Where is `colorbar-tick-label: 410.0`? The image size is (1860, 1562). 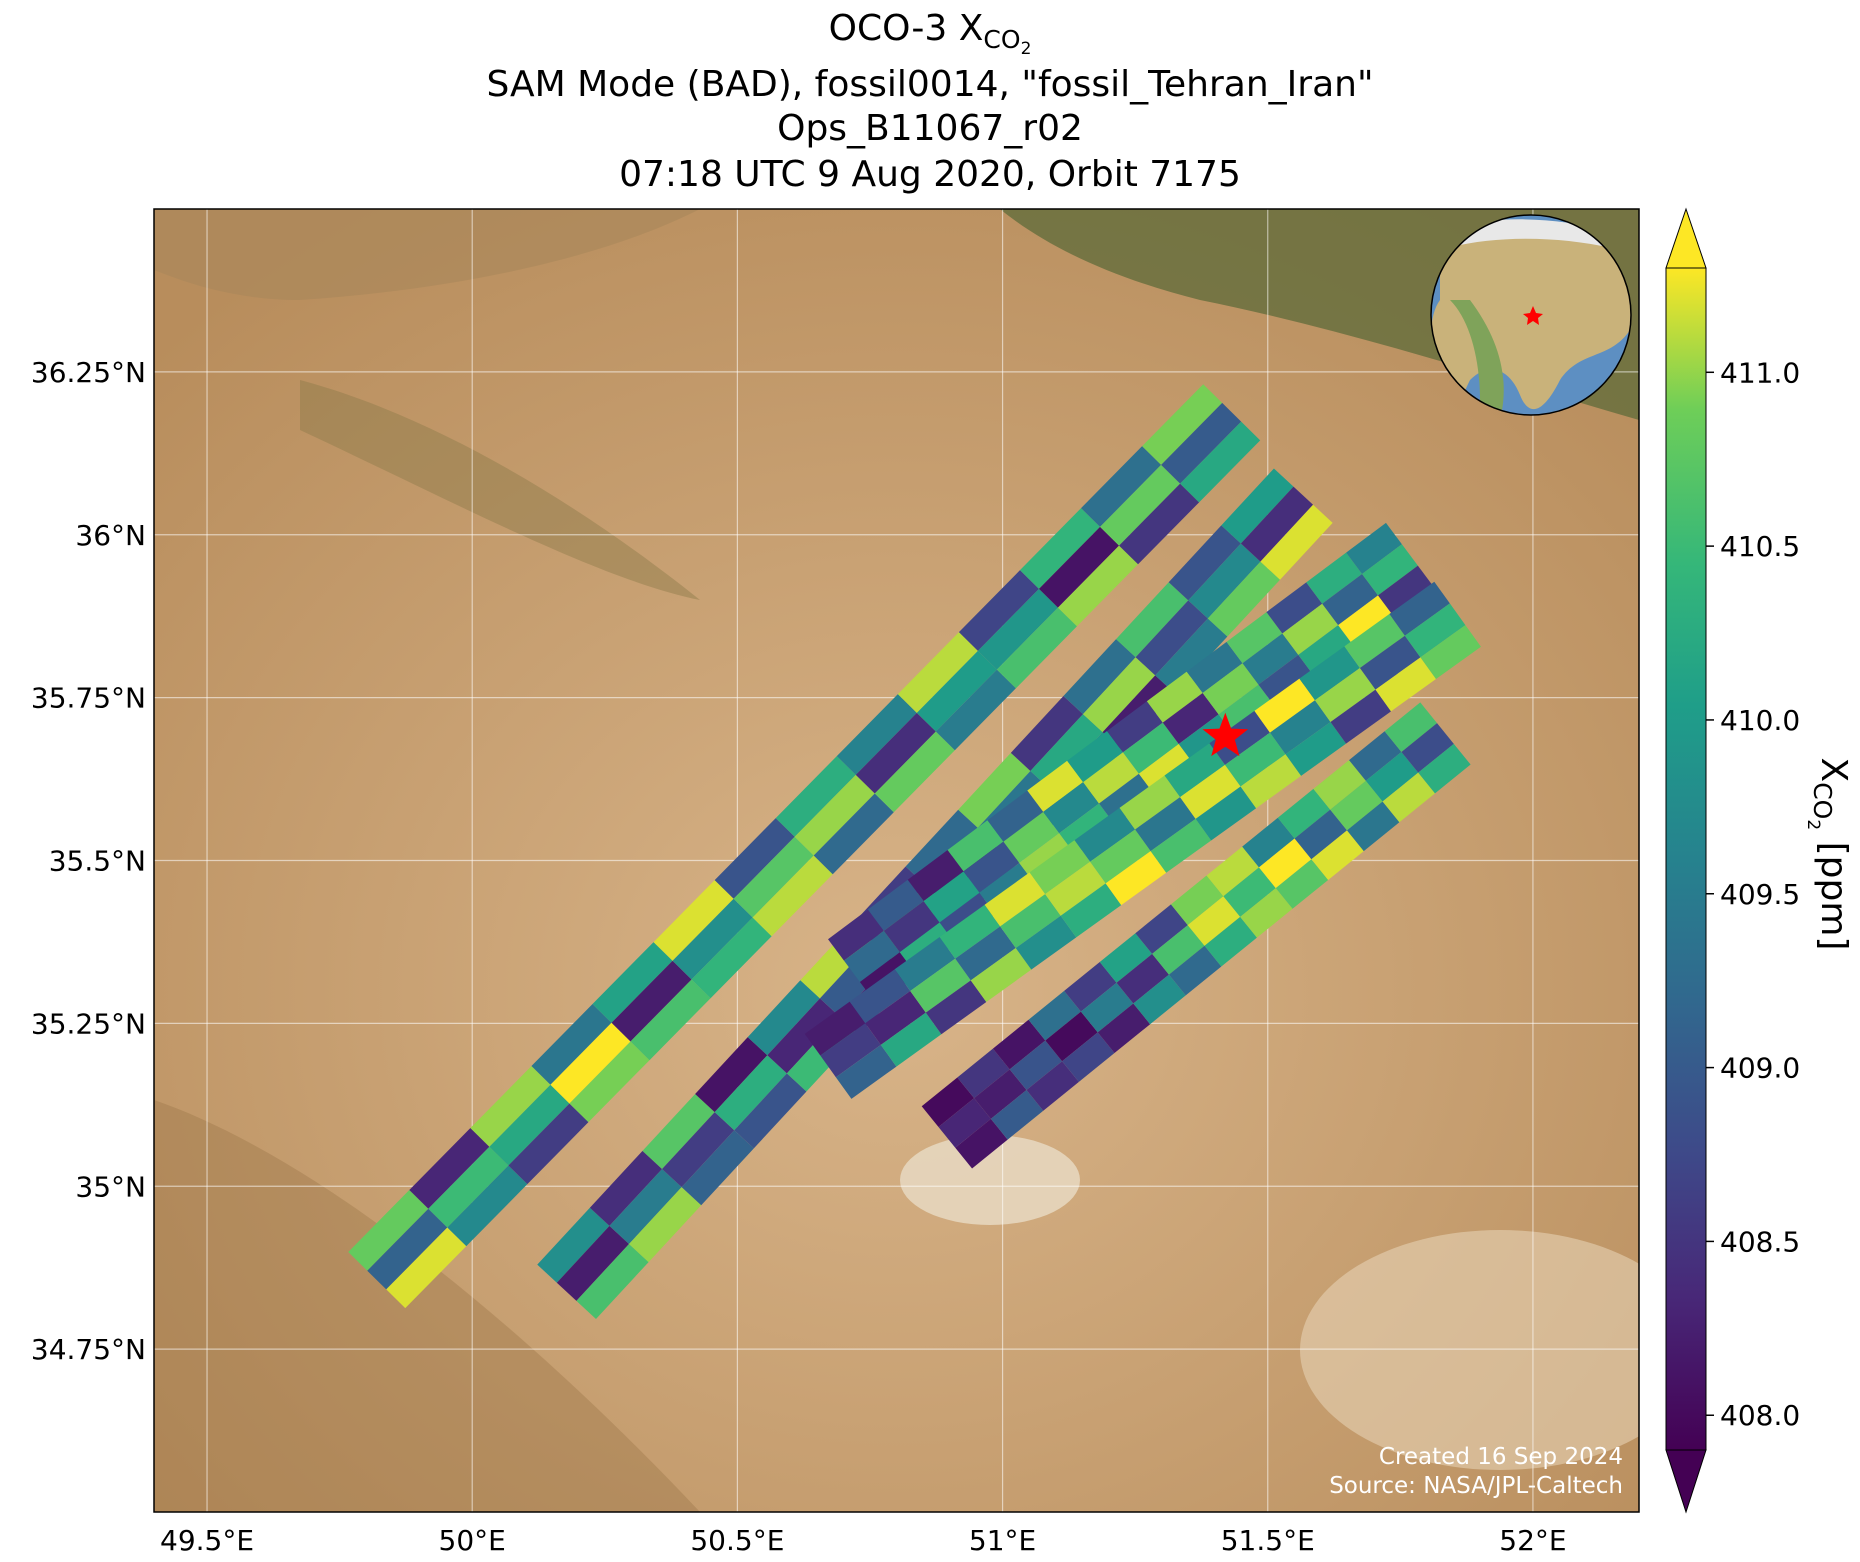 colorbar-tick-label: 410.0 is located at coordinates (1760, 720).